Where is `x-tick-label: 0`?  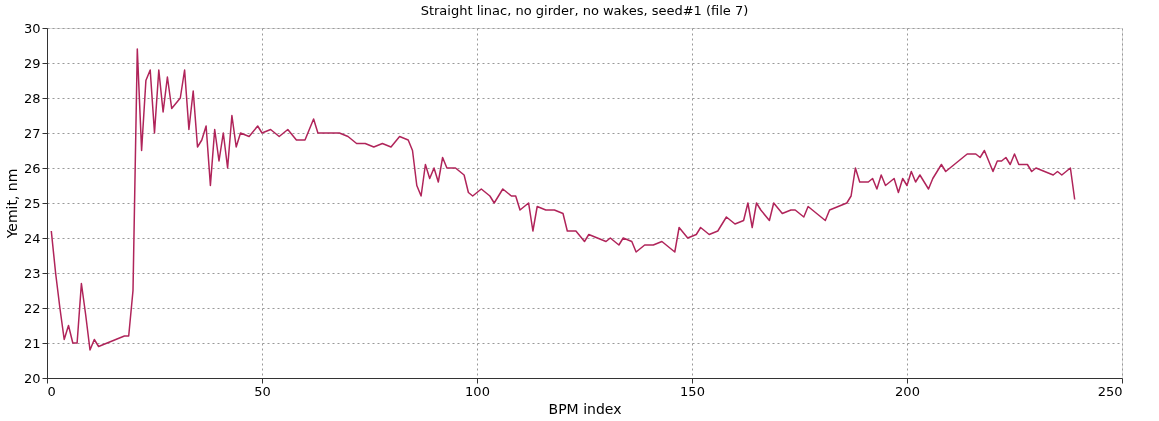 x-tick-label: 0 is located at coordinates (51, 391).